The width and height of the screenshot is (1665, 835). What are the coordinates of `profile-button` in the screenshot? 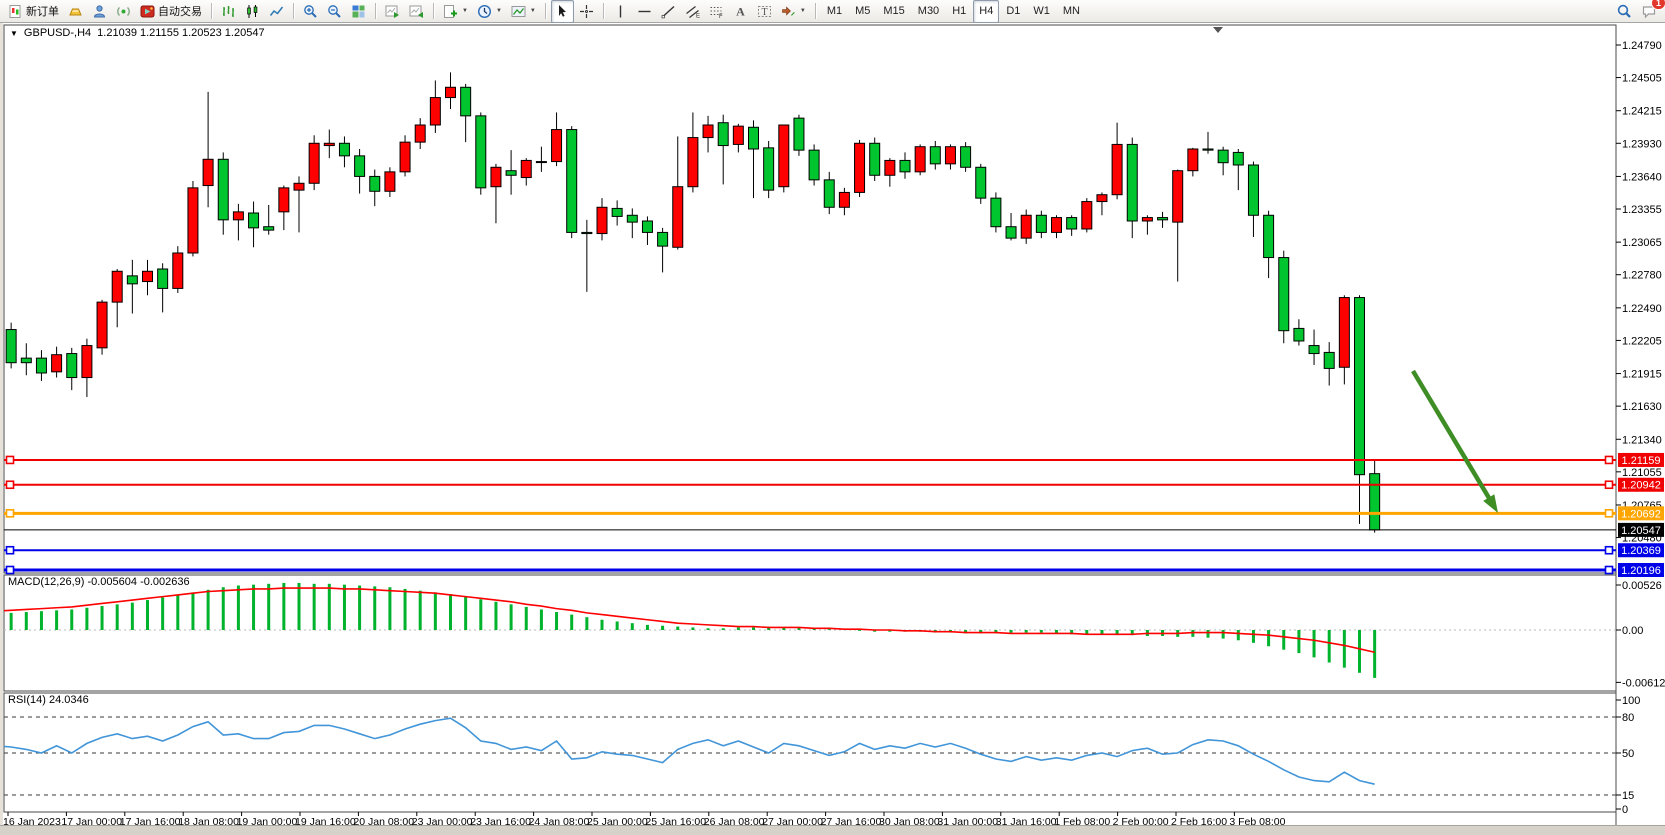 It's located at (99, 11).